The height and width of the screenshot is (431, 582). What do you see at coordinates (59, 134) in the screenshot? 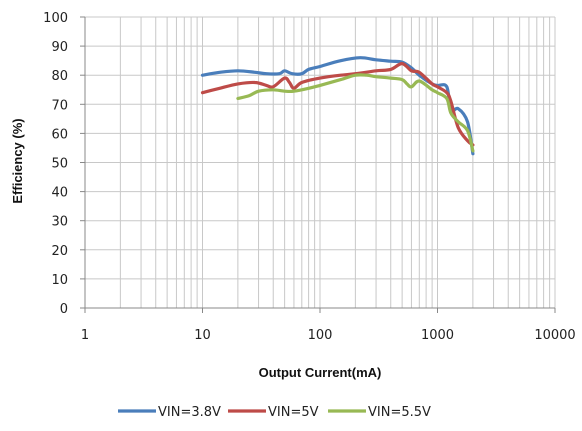
I see `y-tick-label: 60` at bounding box center [59, 134].